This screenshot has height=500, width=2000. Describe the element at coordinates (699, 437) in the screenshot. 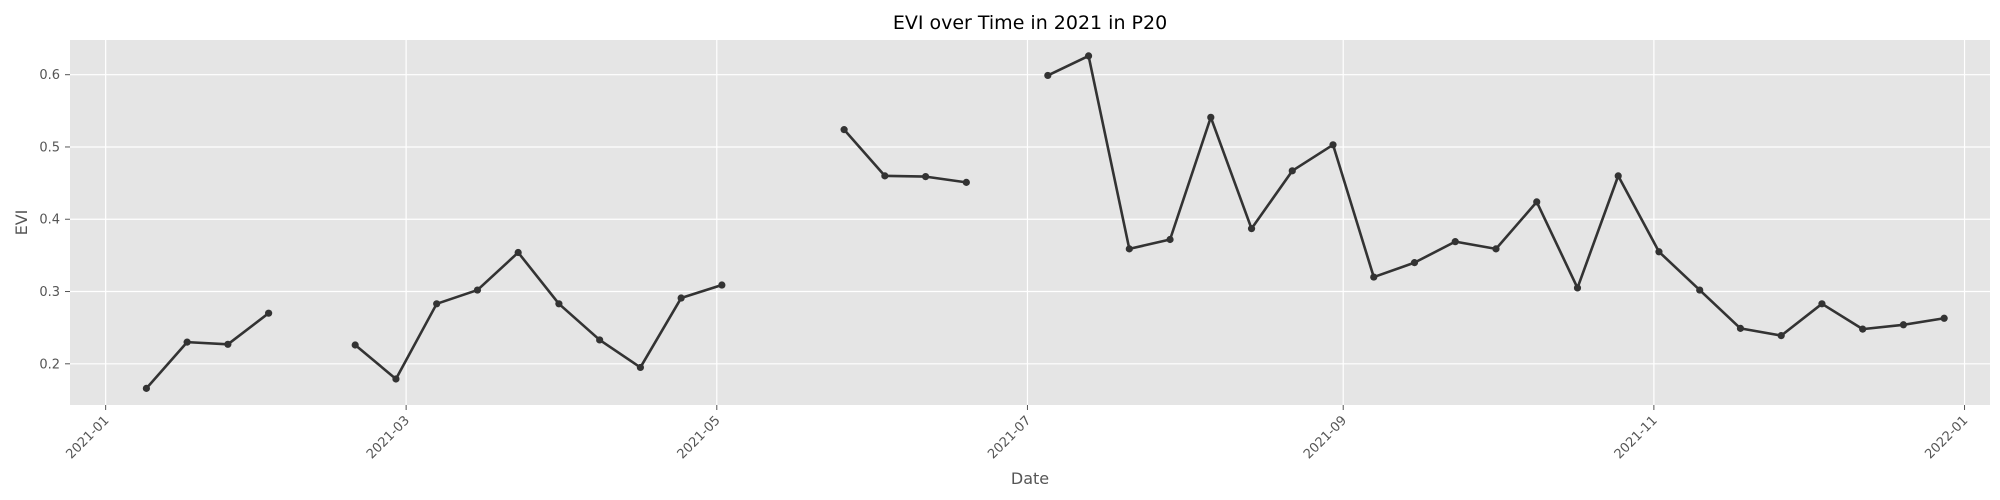

I see `x-tick-label: 2021-05` at that location.